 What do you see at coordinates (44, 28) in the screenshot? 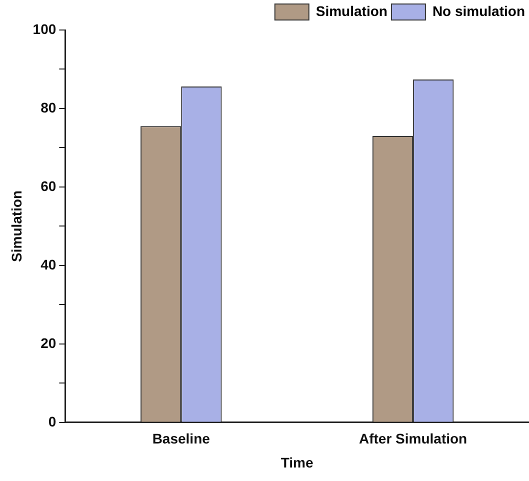
I see `y-tick-label: 100` at bounding box center [44, 28].